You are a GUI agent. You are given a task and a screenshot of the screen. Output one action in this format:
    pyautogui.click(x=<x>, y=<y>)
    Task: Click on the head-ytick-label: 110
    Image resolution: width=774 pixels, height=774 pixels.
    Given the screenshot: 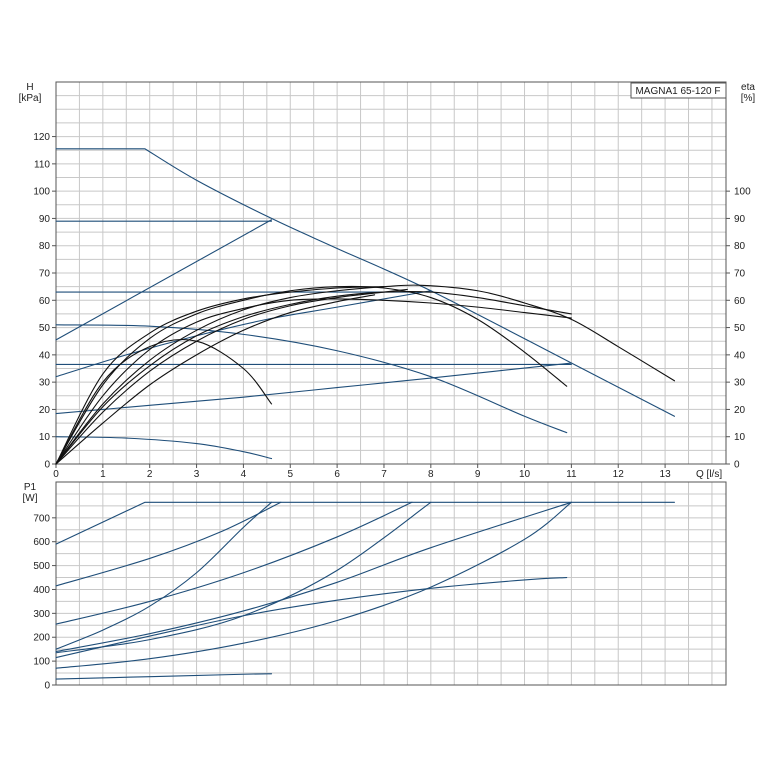 What is the action you would take?
    pyautogui.click(x=42, y=164)
    